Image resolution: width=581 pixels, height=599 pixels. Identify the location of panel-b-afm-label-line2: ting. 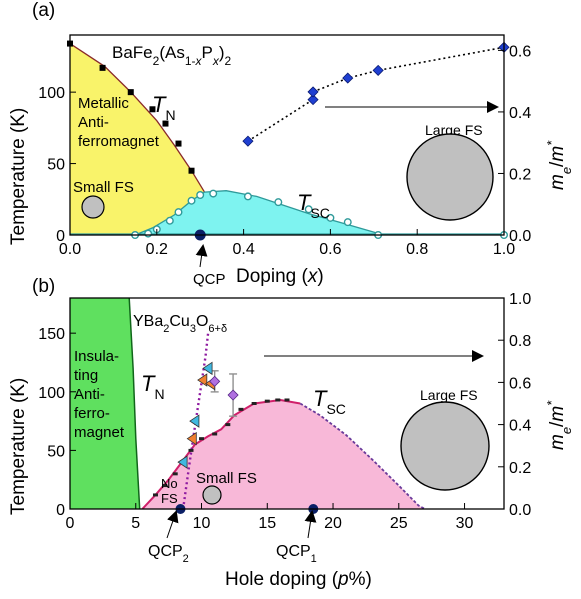
(86, 375).